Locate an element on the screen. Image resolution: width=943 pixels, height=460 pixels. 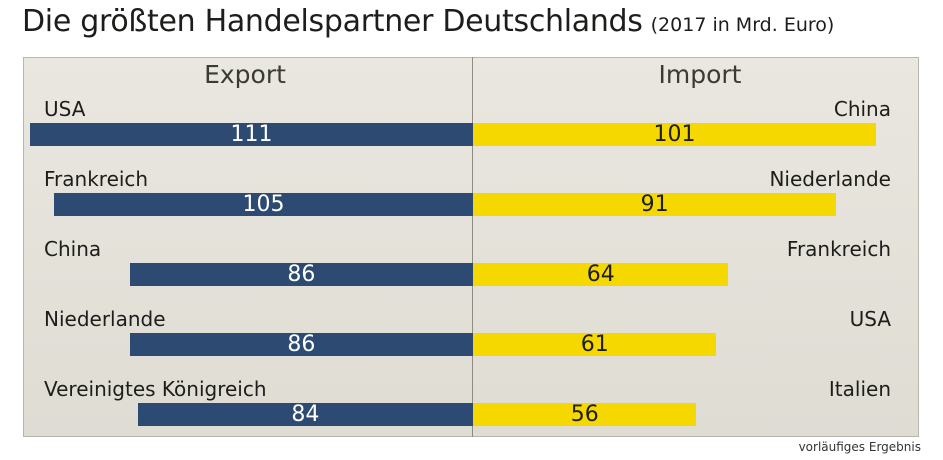
export-category-label: USA is located at coordinates (65, 109).